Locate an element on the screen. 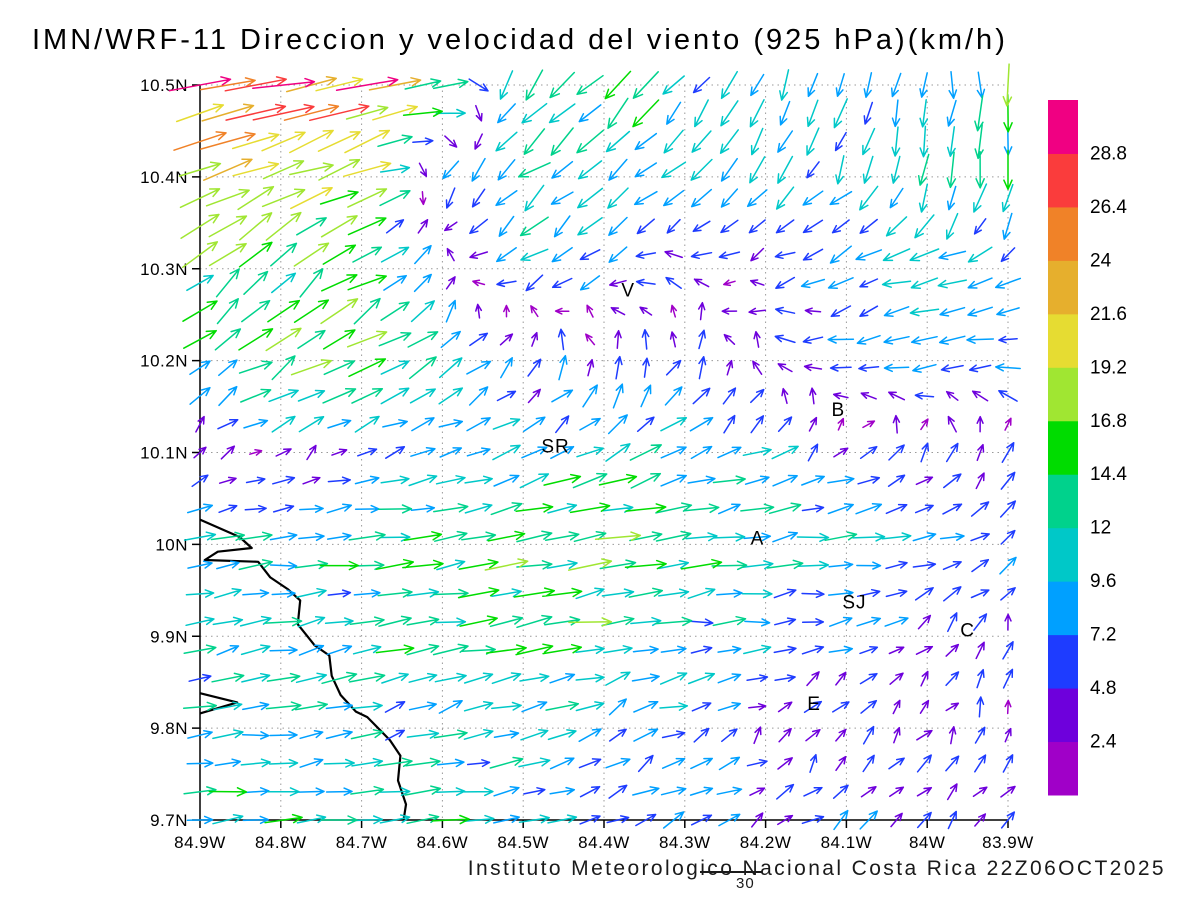 Image resolution: width=1200 pixels, height=900 pixels. x-axis-label: 84.6W is located at coordinates (443, 842).